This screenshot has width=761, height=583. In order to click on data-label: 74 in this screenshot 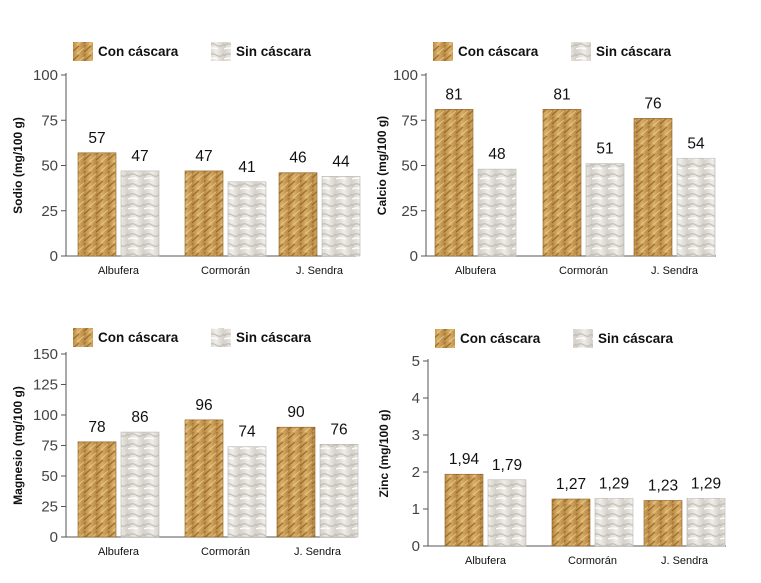, I will do `click(247, 432)`.